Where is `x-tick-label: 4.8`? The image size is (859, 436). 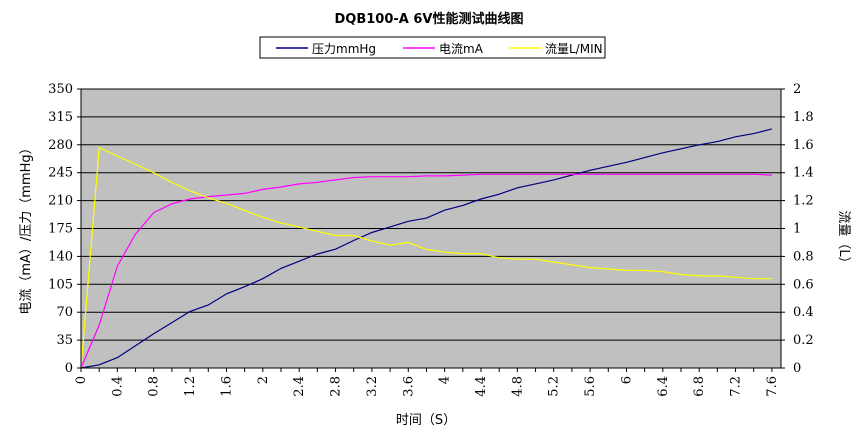
x-tick-label: 4.8 is located at coordinates (517, 386).